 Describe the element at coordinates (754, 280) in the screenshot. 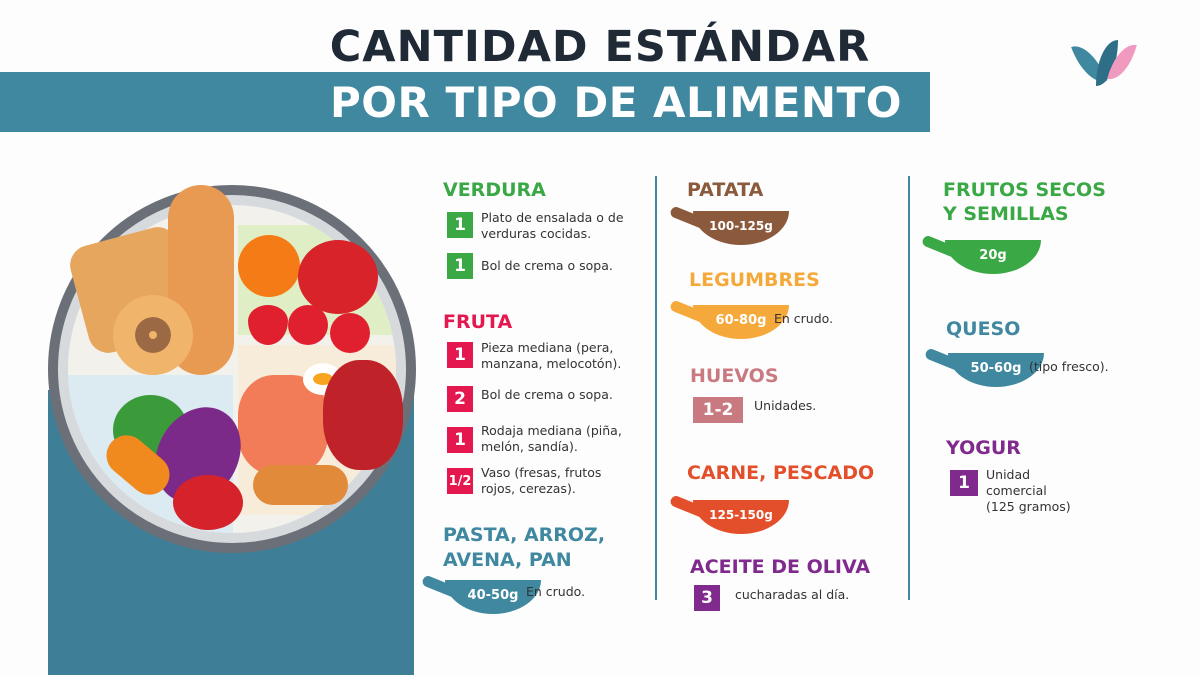

I see `section-title-legumbres: LEGUMBRES` at that location.